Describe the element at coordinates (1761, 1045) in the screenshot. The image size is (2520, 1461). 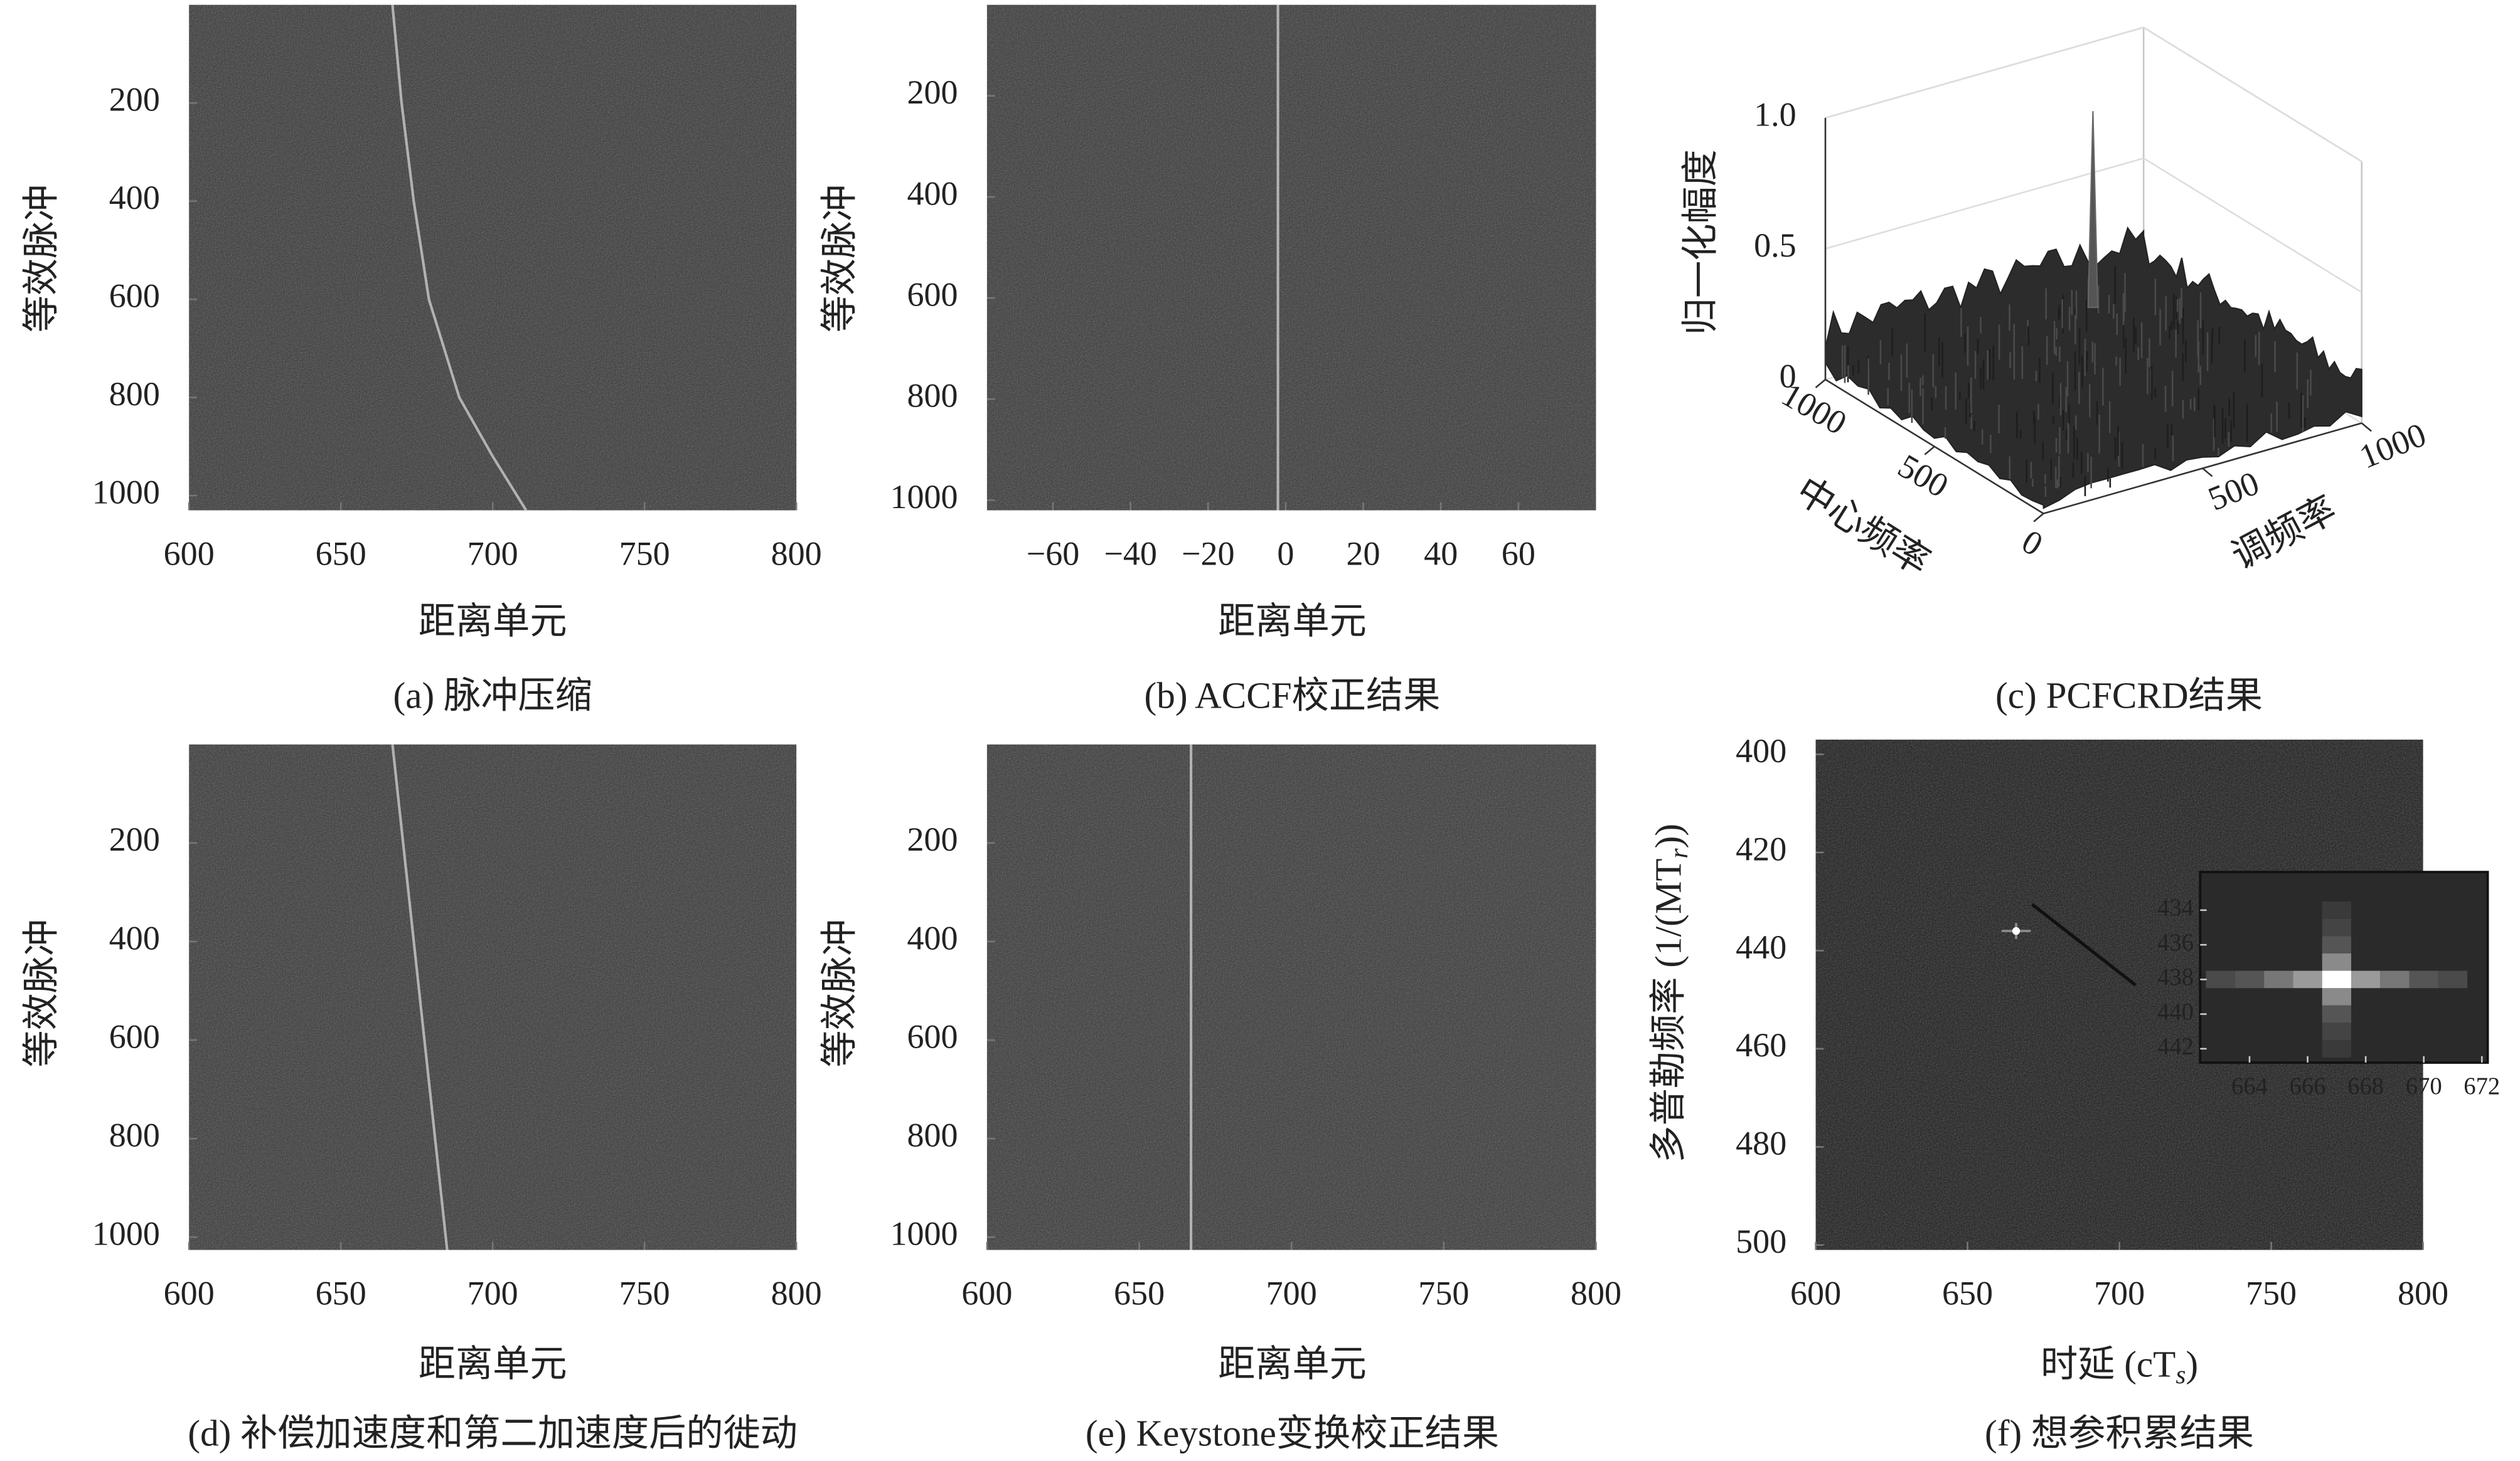
I see `y-tick-label: 460` at that location.